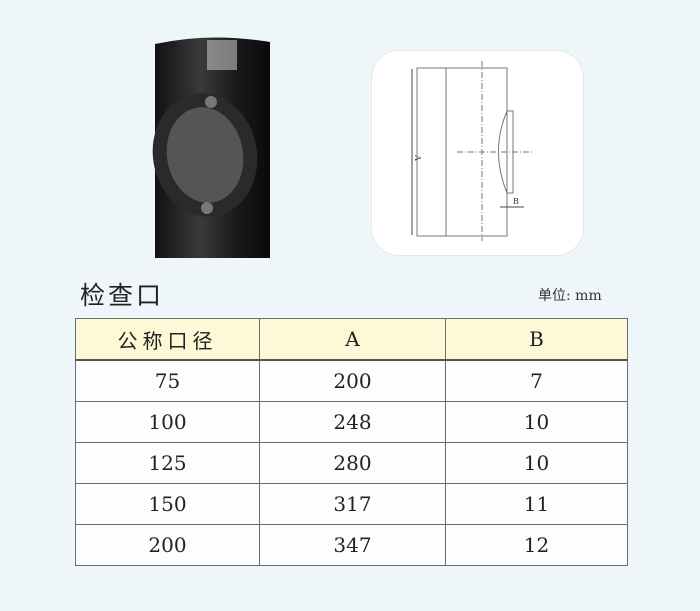 The height and width of the screenshot is (611, 700). I want to click on cell-b: 7, so click(536, 380).